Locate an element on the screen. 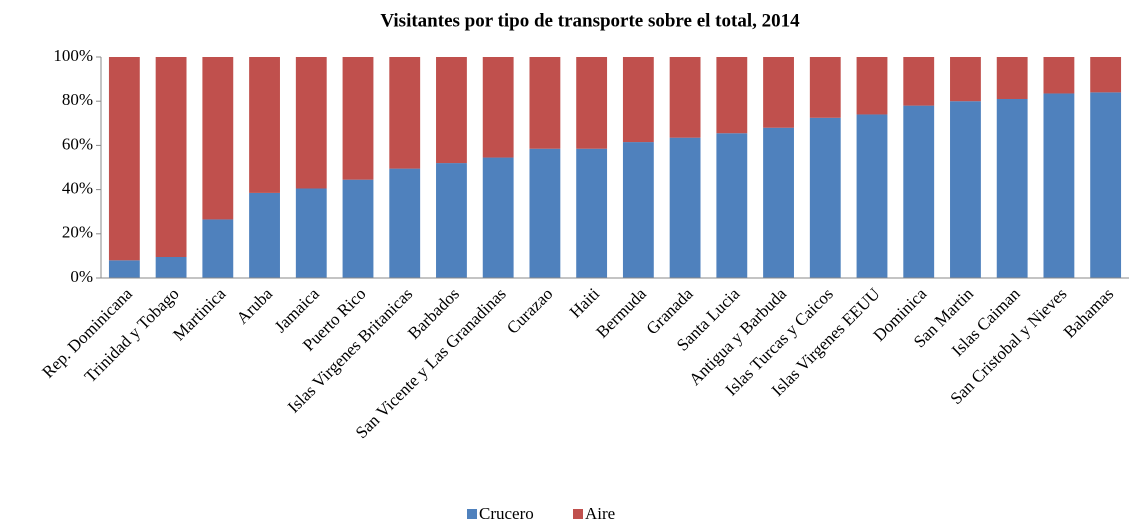  y-tick-label: 40% is located at coordinates (77, 188).